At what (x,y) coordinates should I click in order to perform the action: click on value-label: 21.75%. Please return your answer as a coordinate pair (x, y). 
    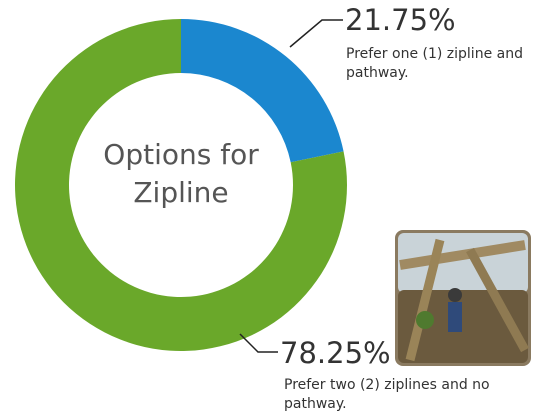
    Looking at the image, I should click on (400, 20).